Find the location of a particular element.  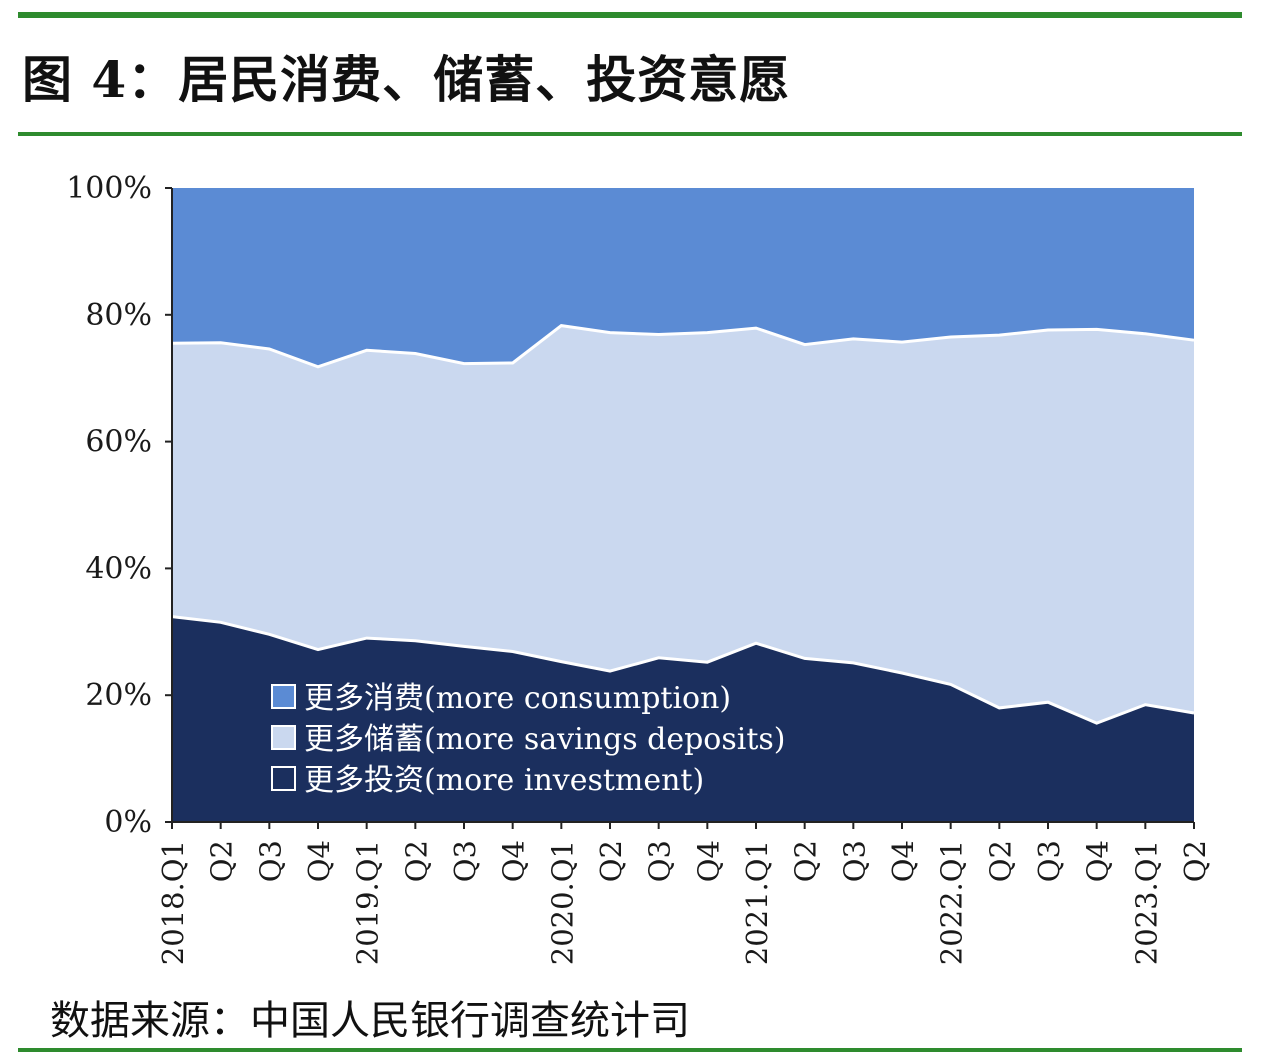

legend-swatch-investment is located at coordinates (283, 778).